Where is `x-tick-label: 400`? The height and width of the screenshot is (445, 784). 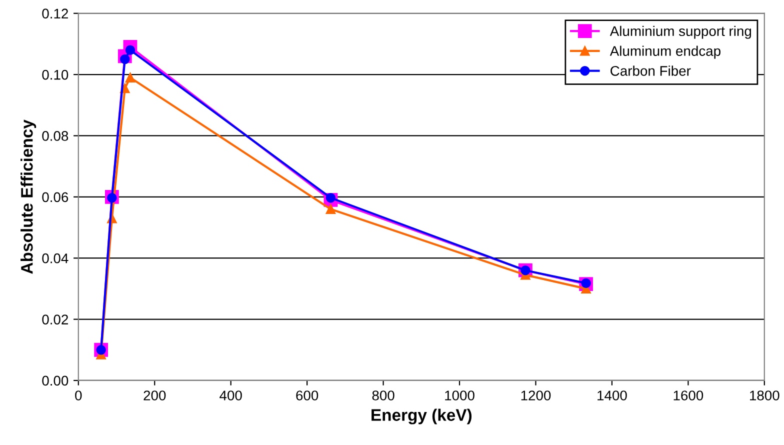
x-tick-label: 400 is located at coordinates (231, 395).